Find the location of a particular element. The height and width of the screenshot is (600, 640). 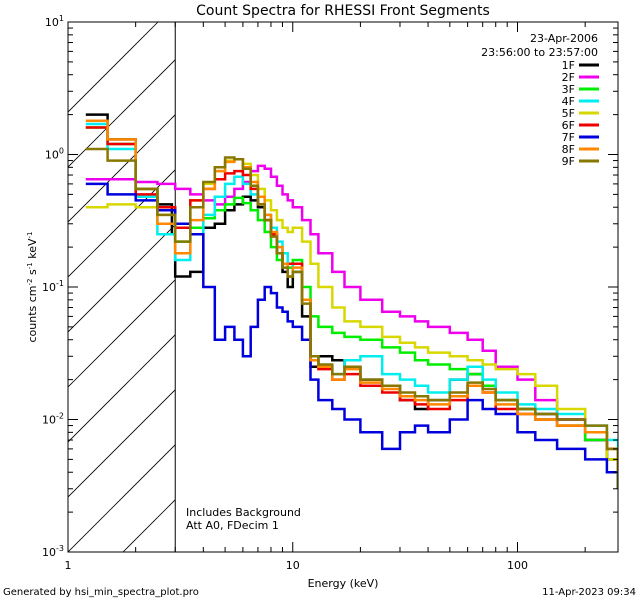

y-tick-label: 10⁰ is located at coordinates (54, 154).